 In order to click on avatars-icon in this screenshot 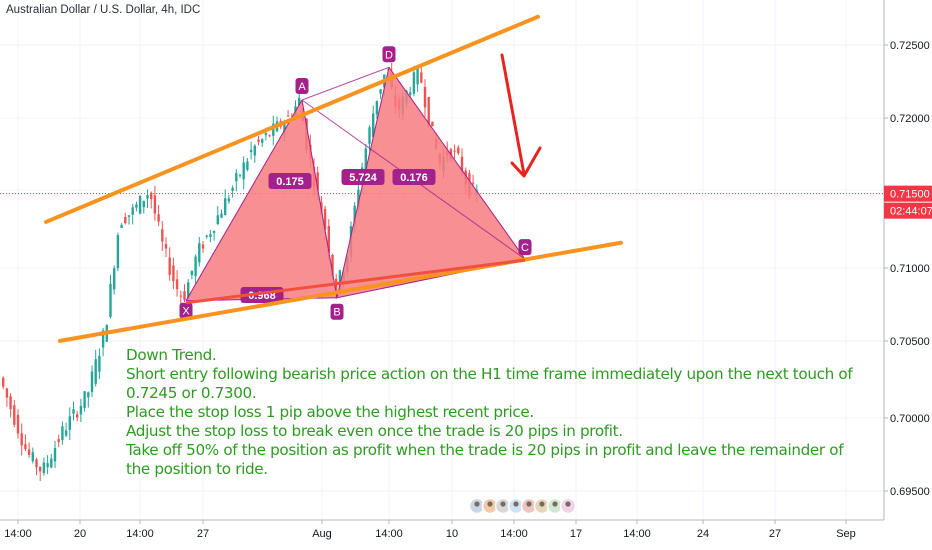, I will do `click(522, 506)`.